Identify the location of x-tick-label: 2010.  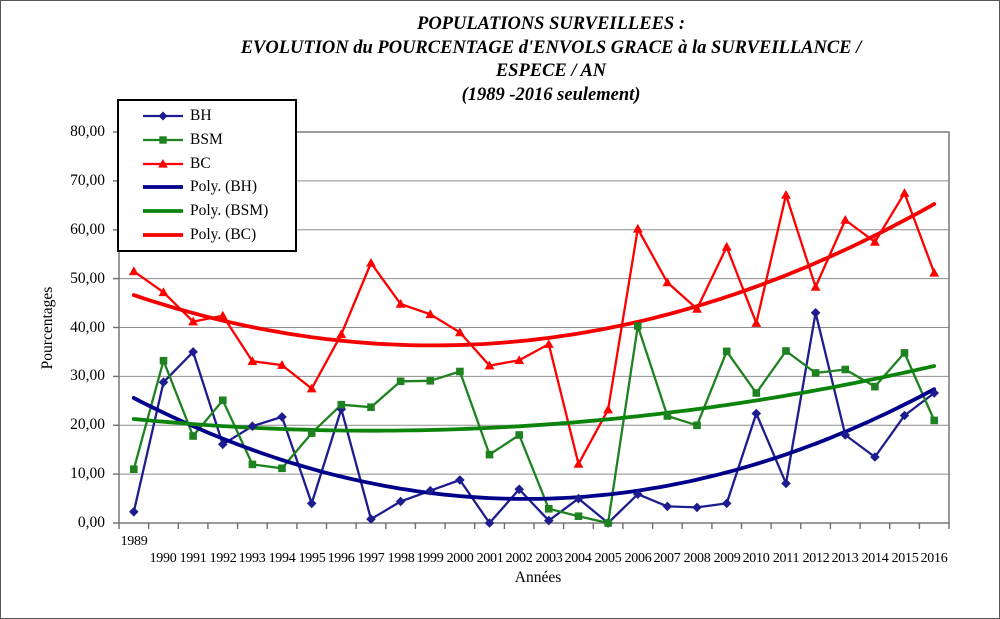
(756, 558).